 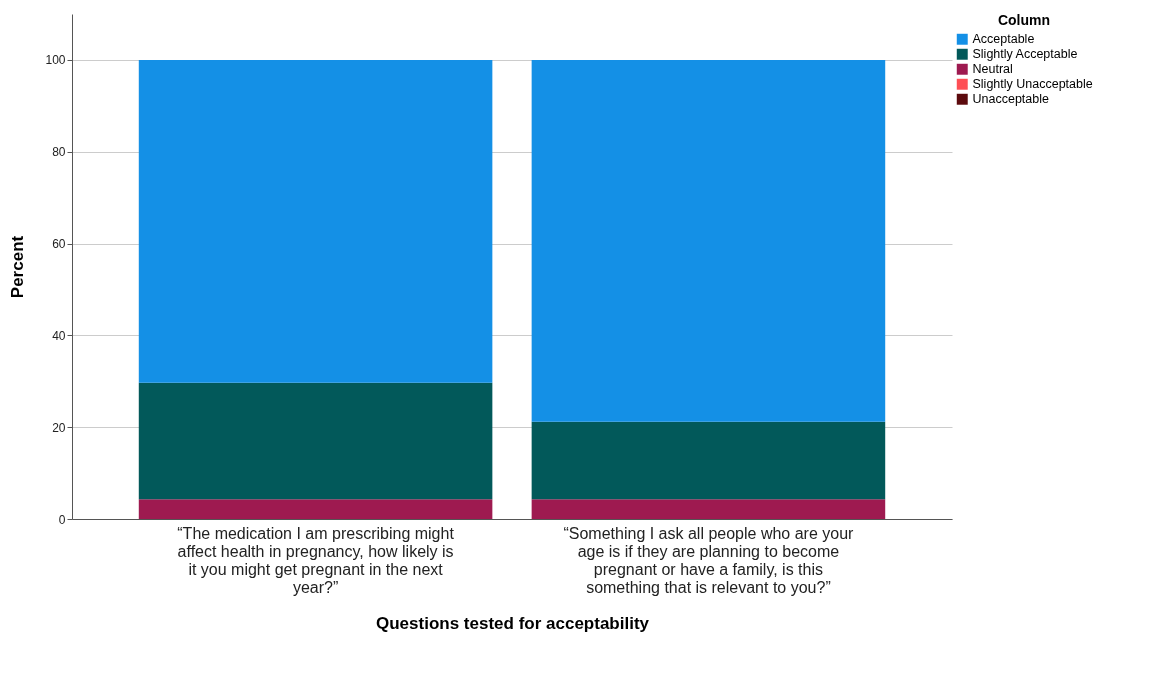 I want to click on legend-label: Acceptable, so click(x=1003, y=39).